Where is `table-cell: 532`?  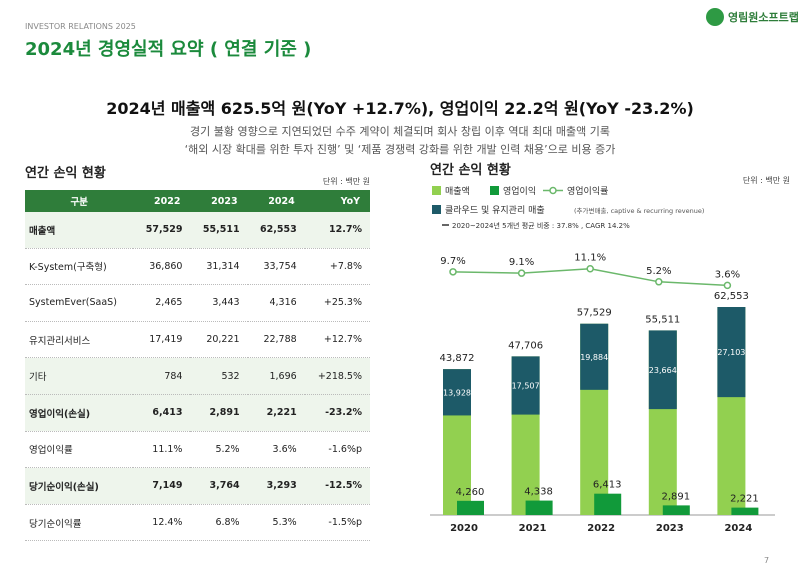
table-cell: 532 is located at coordinates (219, 376).